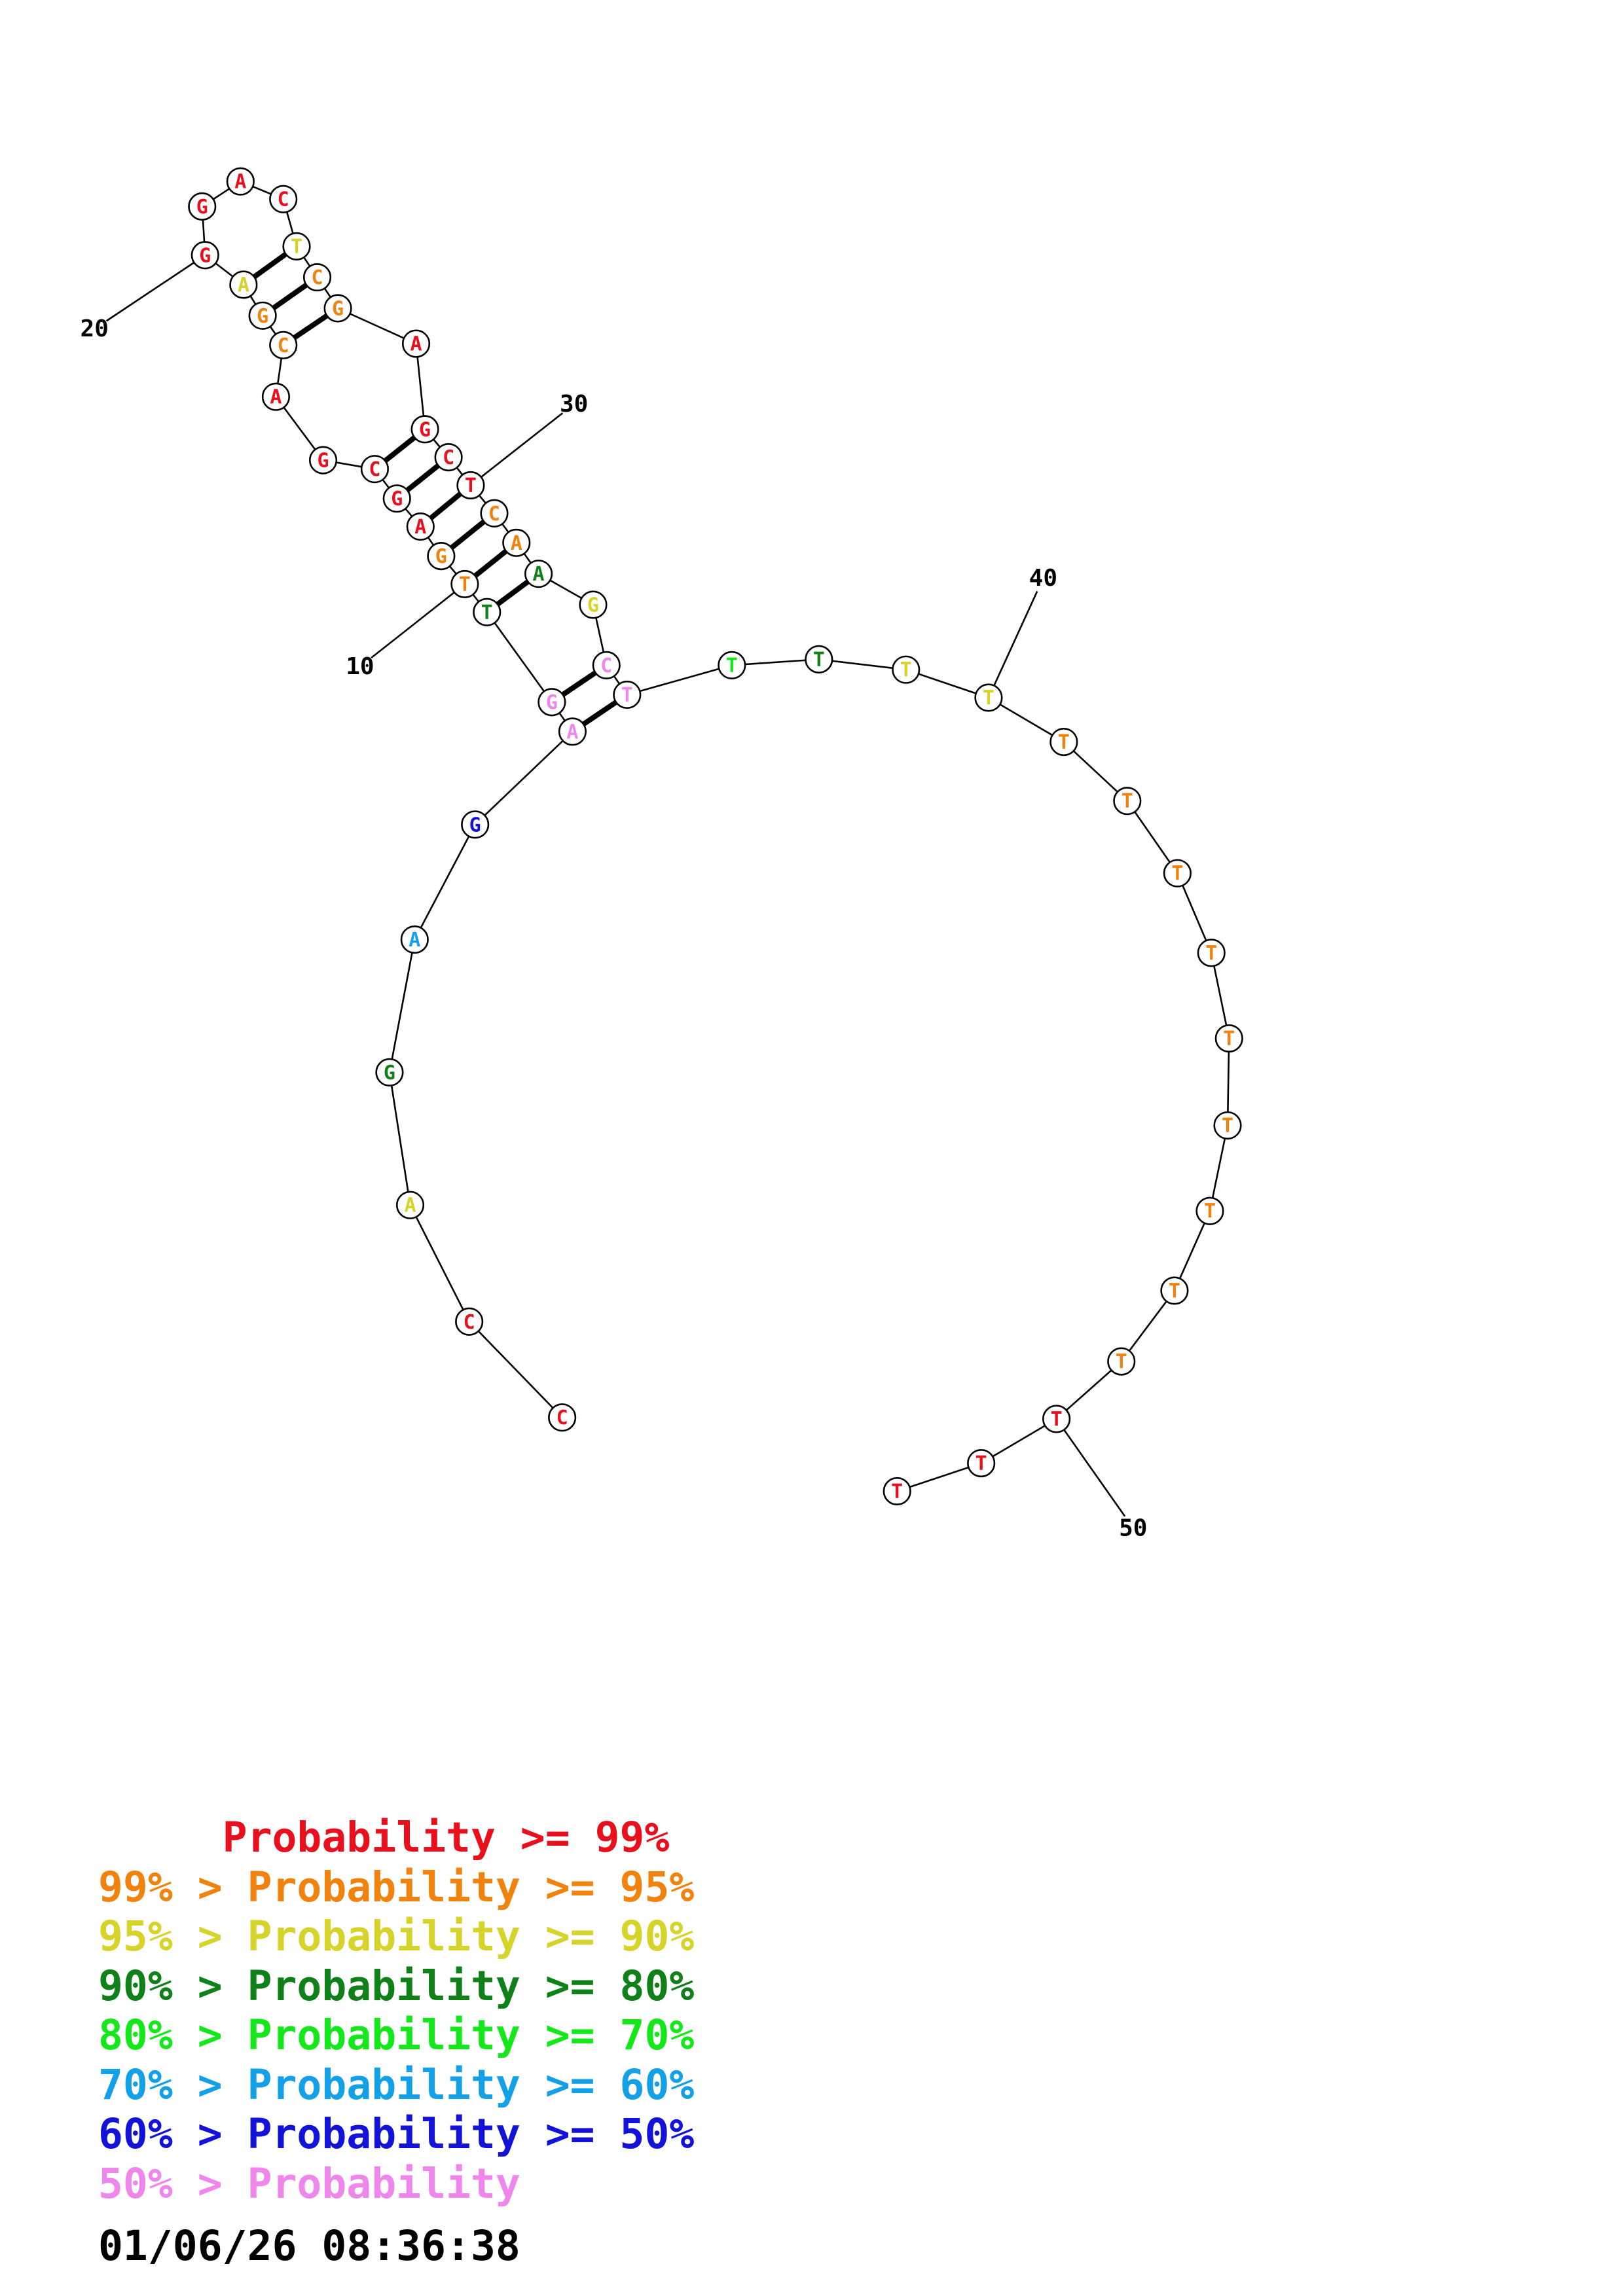  I want to click on nucleotide-39: T, so click(906, 669).